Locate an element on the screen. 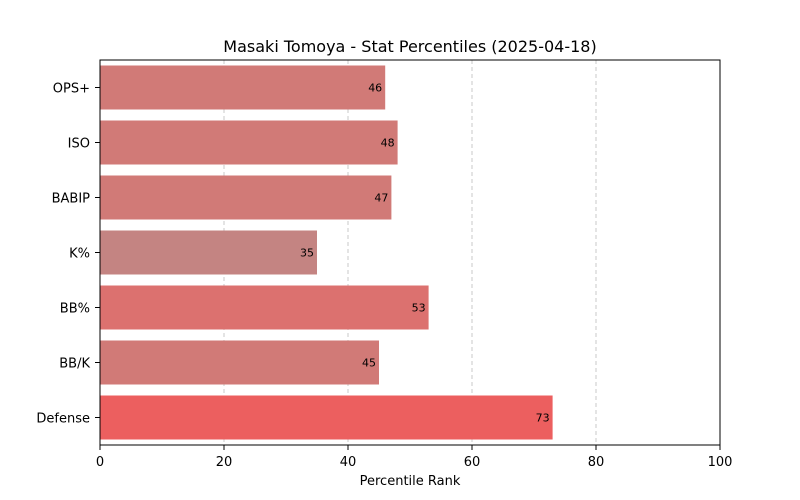 The height and width of the screenshot is (500, 800). x-tick-label: 80 is located at coordinates (596, 462).